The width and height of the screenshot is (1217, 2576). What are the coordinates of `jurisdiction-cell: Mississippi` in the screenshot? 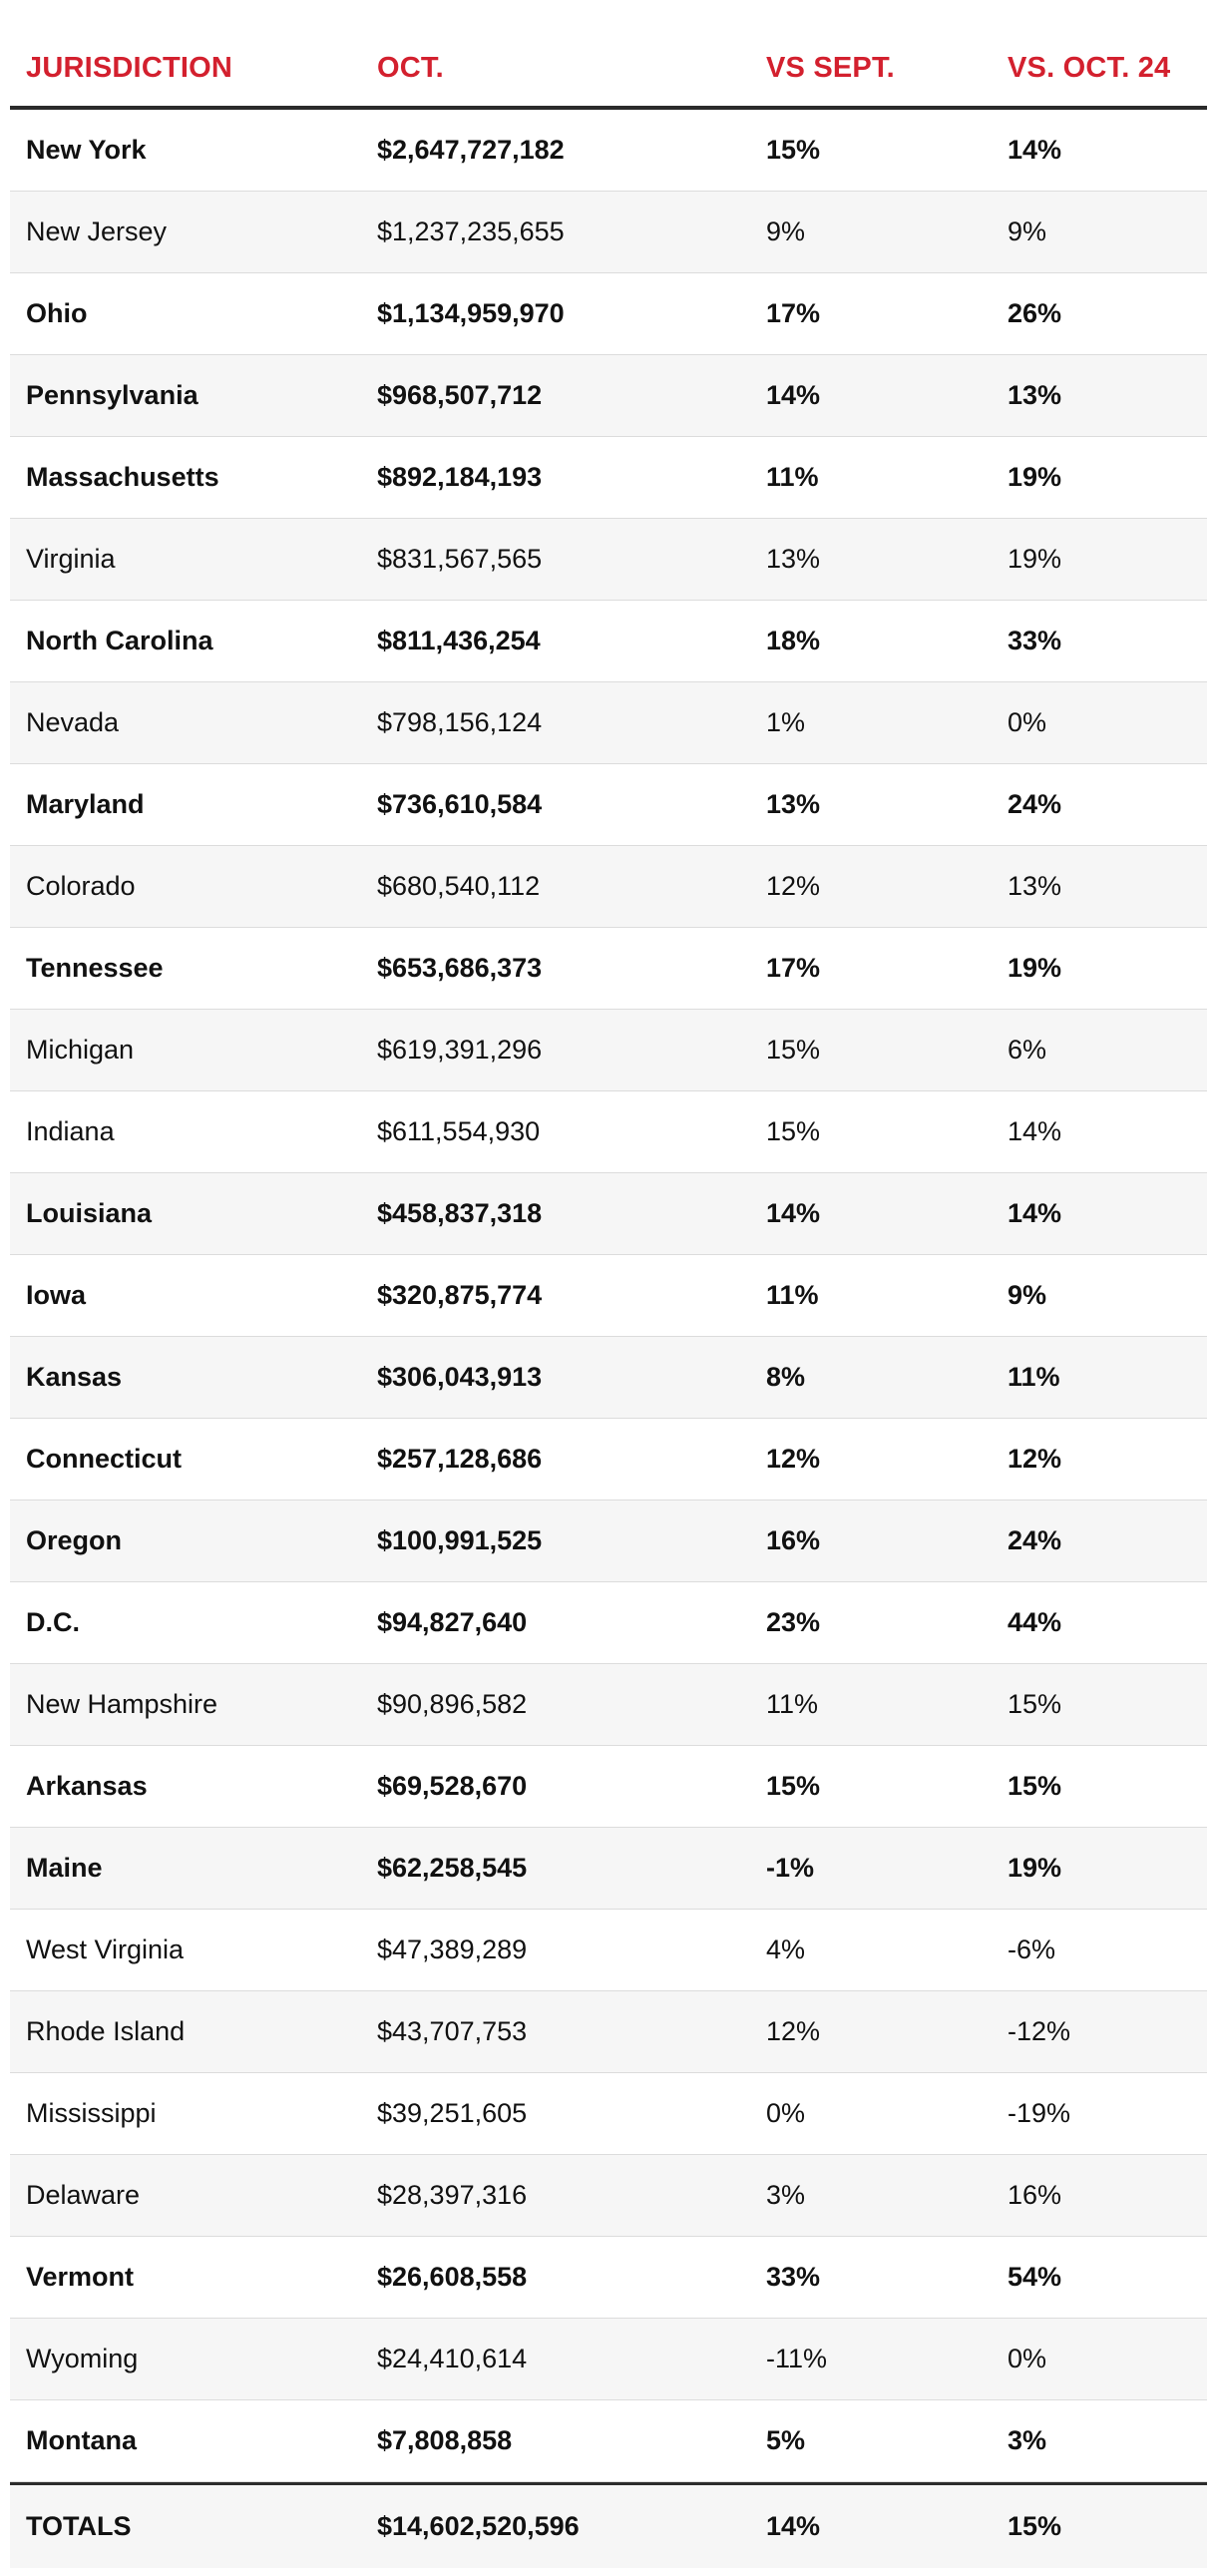 It's located at (91, 2113).